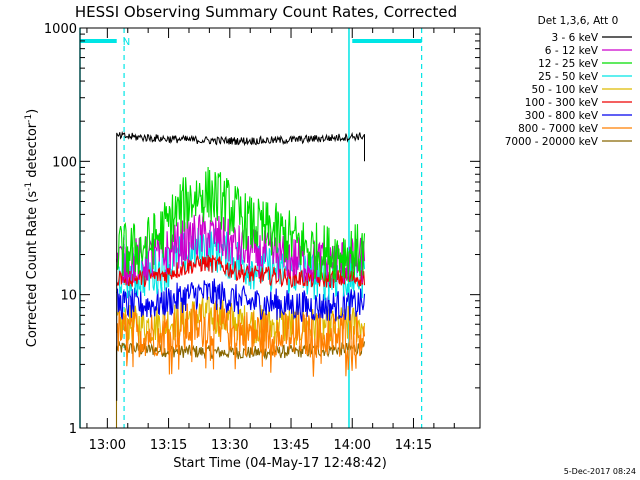 The height and width of the screenshot is (480, 640). I want to click on y-tick-label: 10, so click(68, 296).